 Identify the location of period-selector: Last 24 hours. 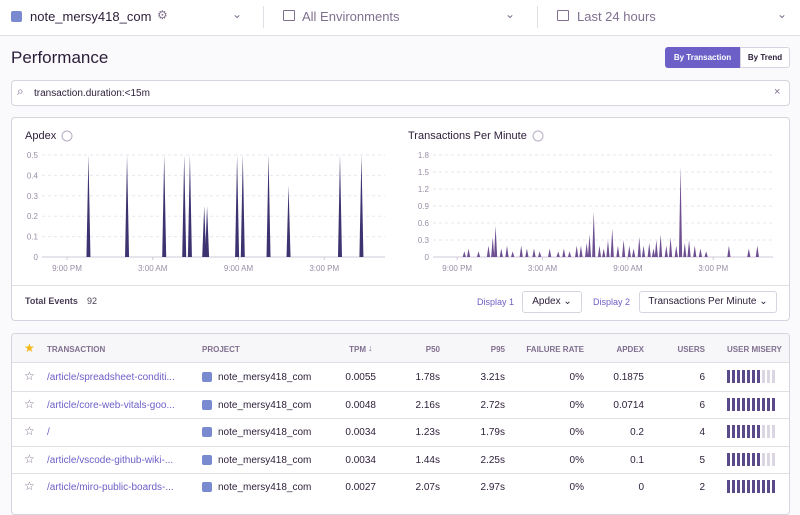
(616, 16).